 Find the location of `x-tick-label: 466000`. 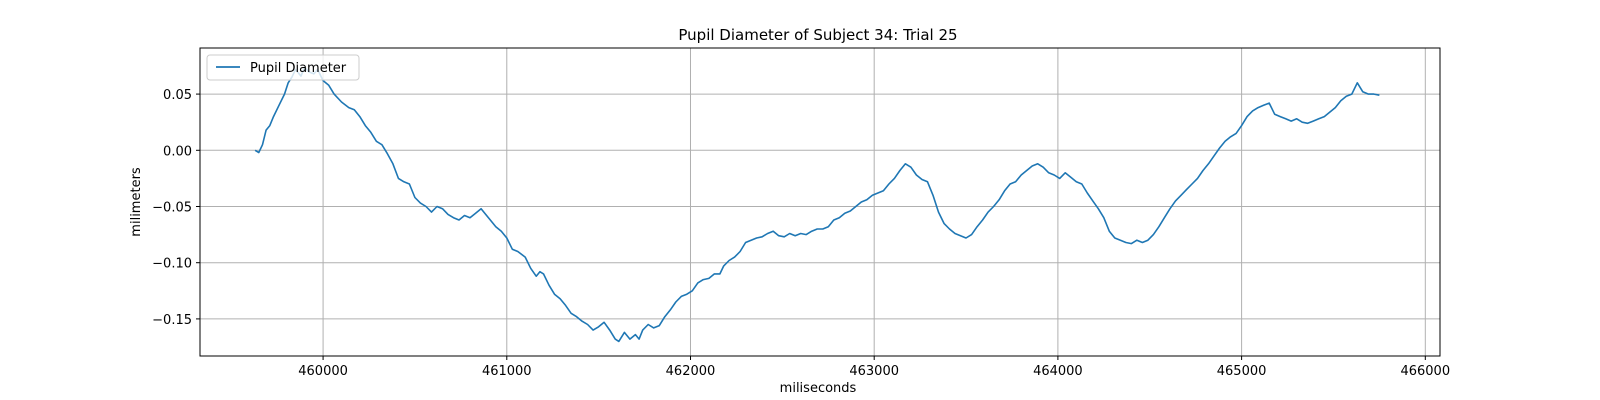

x-tick-label: 466000 is located at coordinates (1425, 371).